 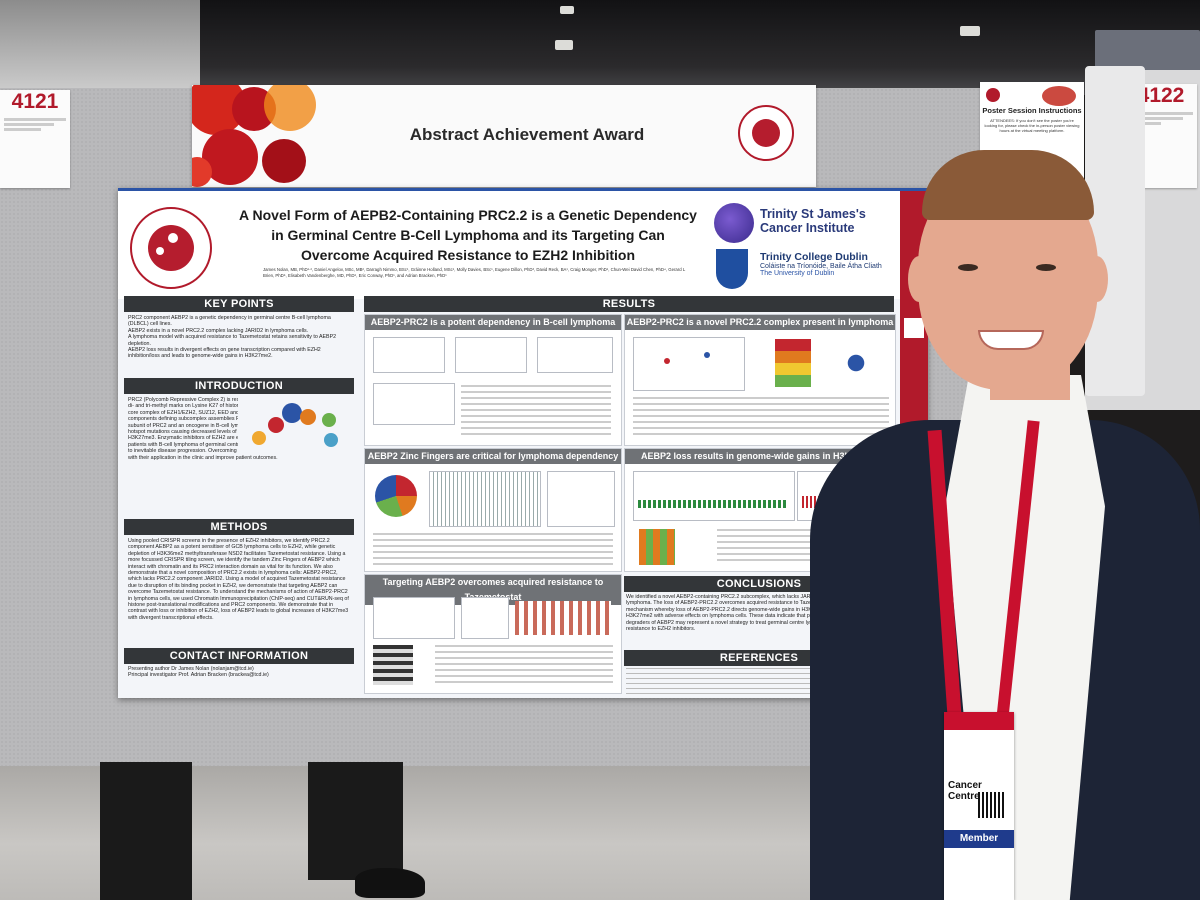 What do you see at coordinates (965, 791) in the screenshot?
I see `badge-text: Cancer Centre` at bounding box center [965, 791].